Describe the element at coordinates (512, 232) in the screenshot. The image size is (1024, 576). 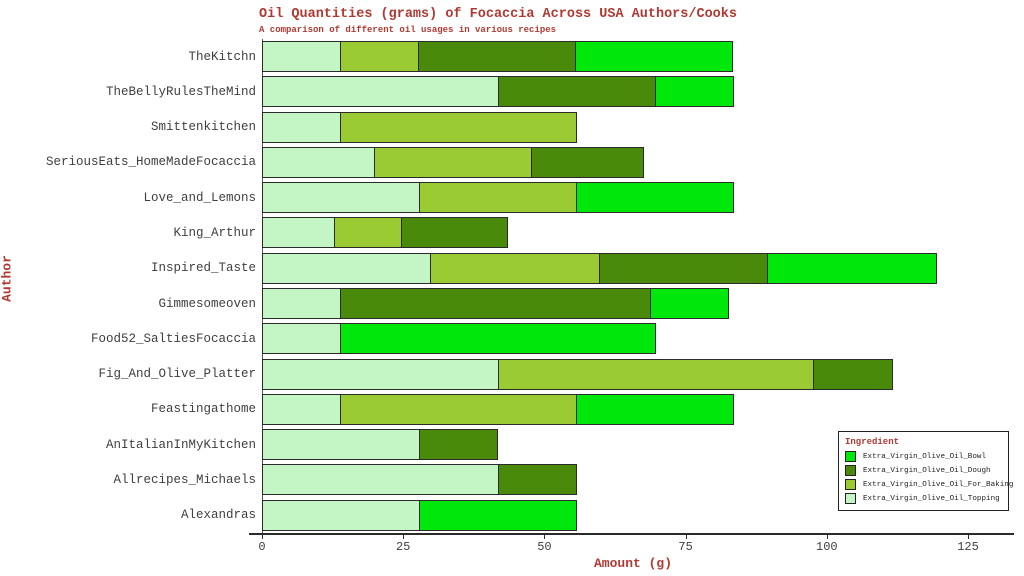
I see `bar-row: King_Arthur` at that location.